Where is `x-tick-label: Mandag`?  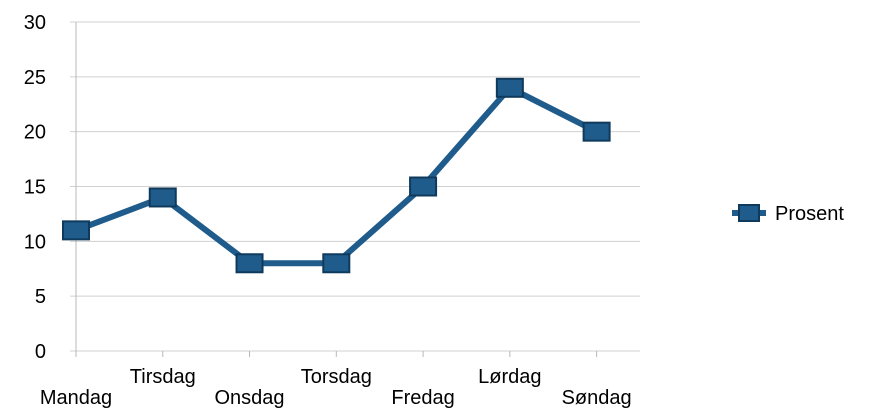 x-tick-label: Mandag is located at coordinates (76, 398).